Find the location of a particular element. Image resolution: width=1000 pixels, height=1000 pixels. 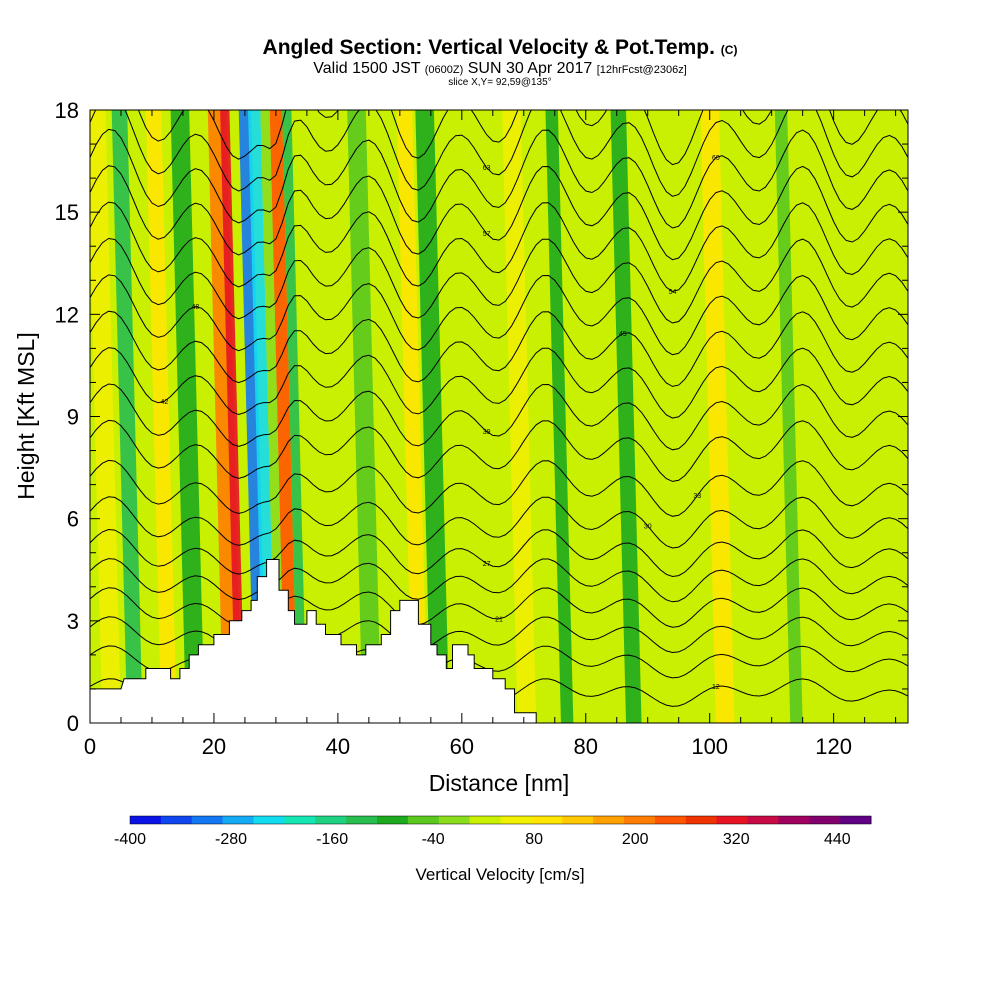

colorbar-tick-label-3: -40 is located at coordinates (433, 839).